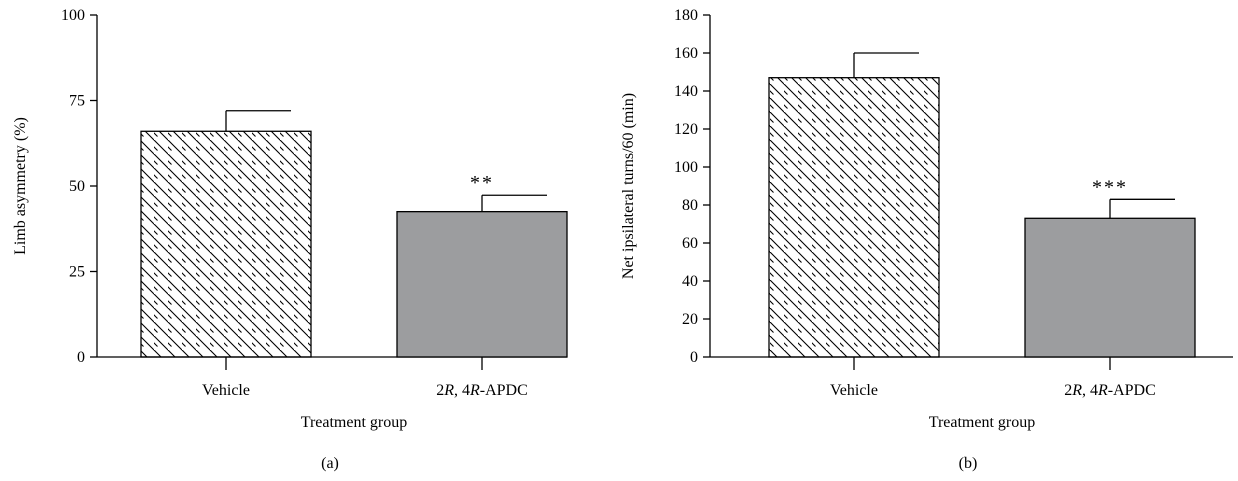 Image resolution: width=1238 pixels, height=481 pixels. What do you see at coordinates (1110, 187) in the screenshot?
I see `significance-label: ***` at bounding box center [1110, 187].